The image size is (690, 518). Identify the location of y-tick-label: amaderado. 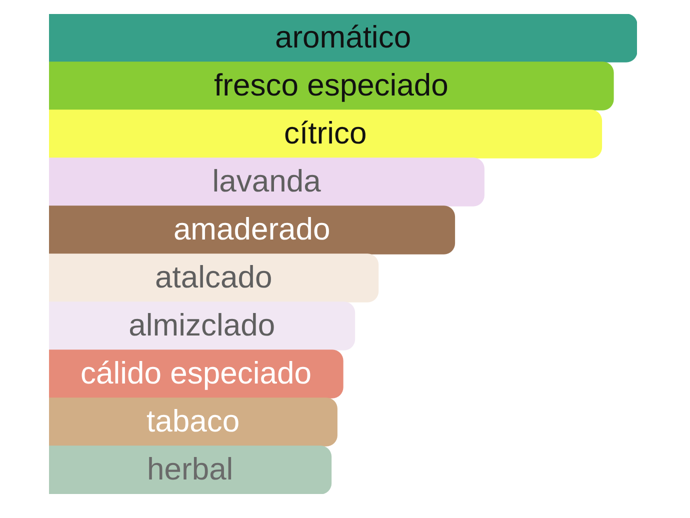
(251, 229).